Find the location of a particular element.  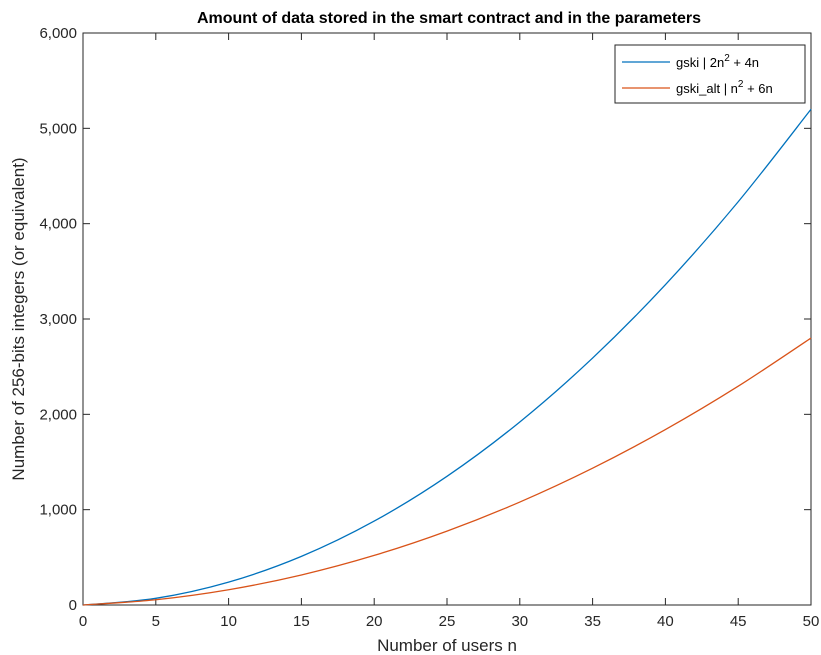

y-tick-label: 4,000 is located at coordinates (58, 224).